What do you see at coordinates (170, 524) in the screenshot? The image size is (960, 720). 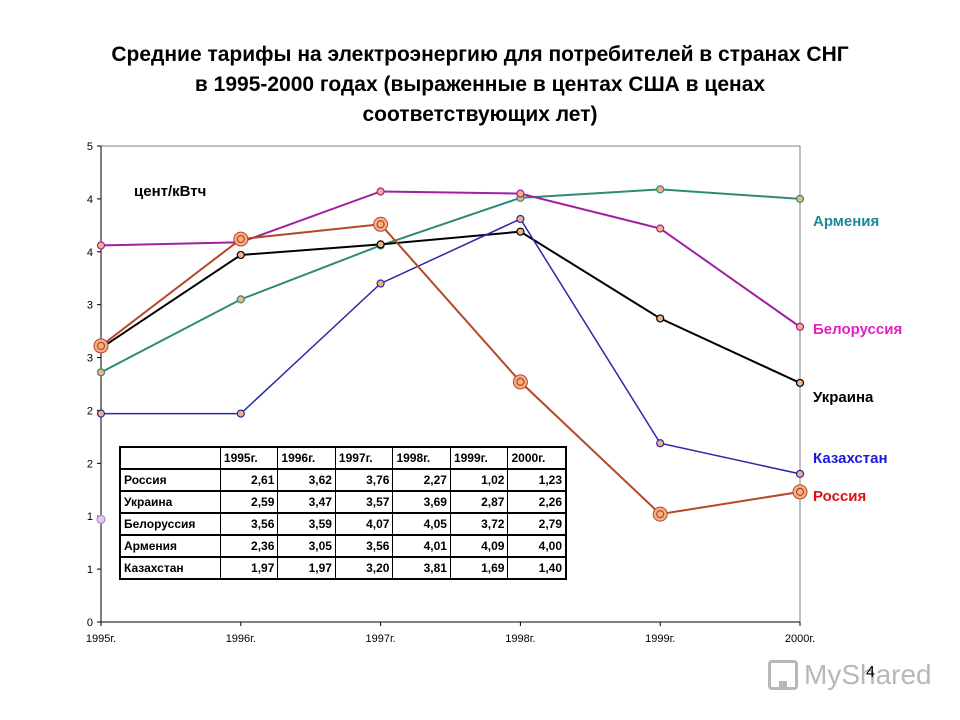 I see `table-row-name: Белоруссия` at bounding box center [170, 524].